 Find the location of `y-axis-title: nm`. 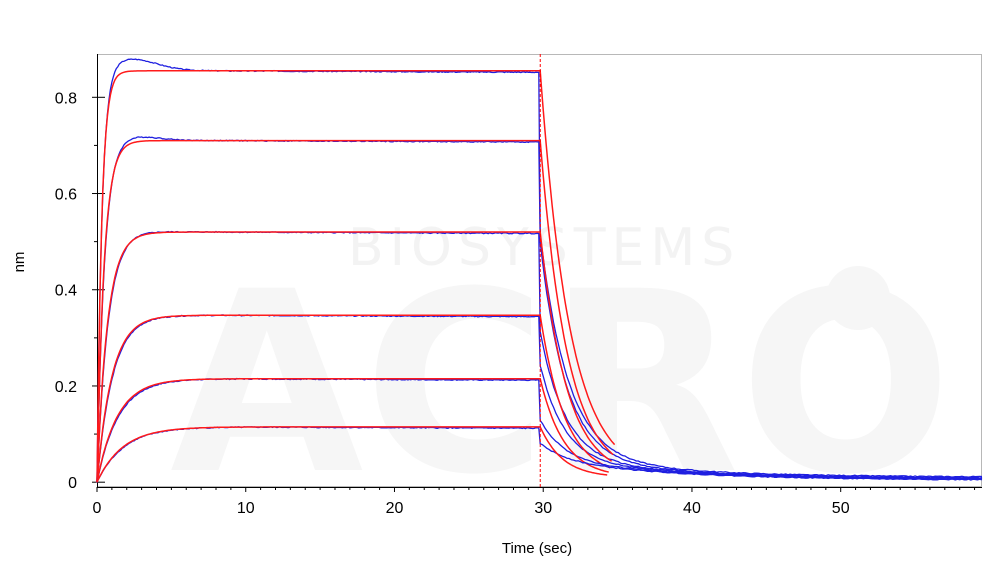

y-axis-title: nm is located at coordinates (19, 262).